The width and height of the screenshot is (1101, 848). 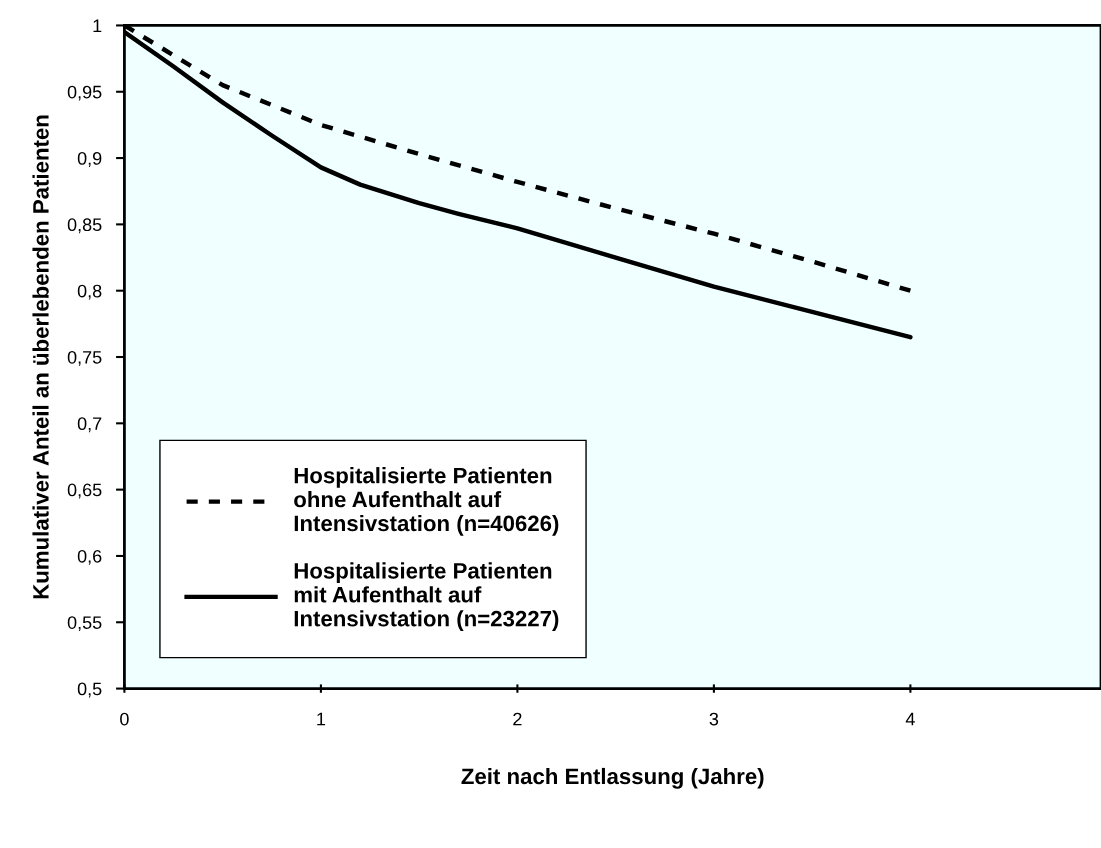 What do you see at coordinates (84, 93) in the screenshot?
I see `y-tick-label: 0,95` at bounding box center [84, 93].